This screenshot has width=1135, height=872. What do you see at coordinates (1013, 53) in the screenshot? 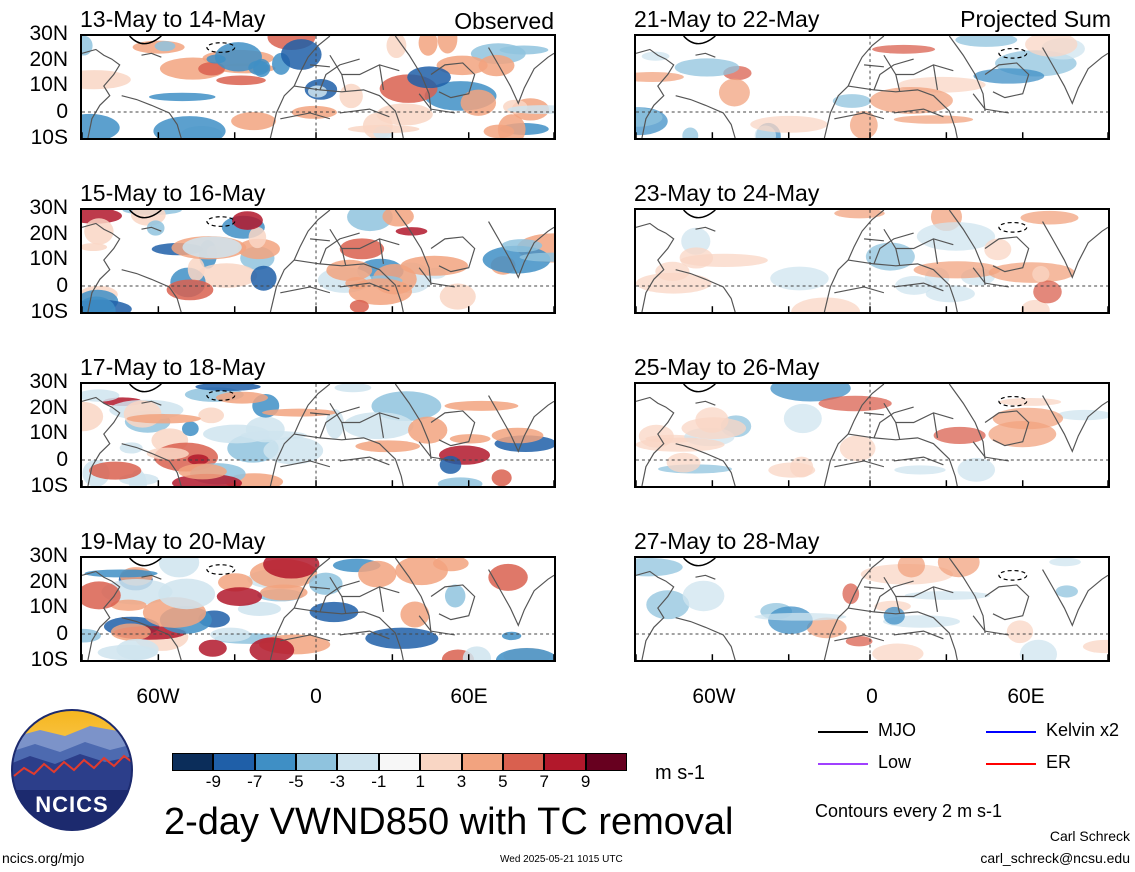
I see `negative-contour` at bounding box center [1013, 53].